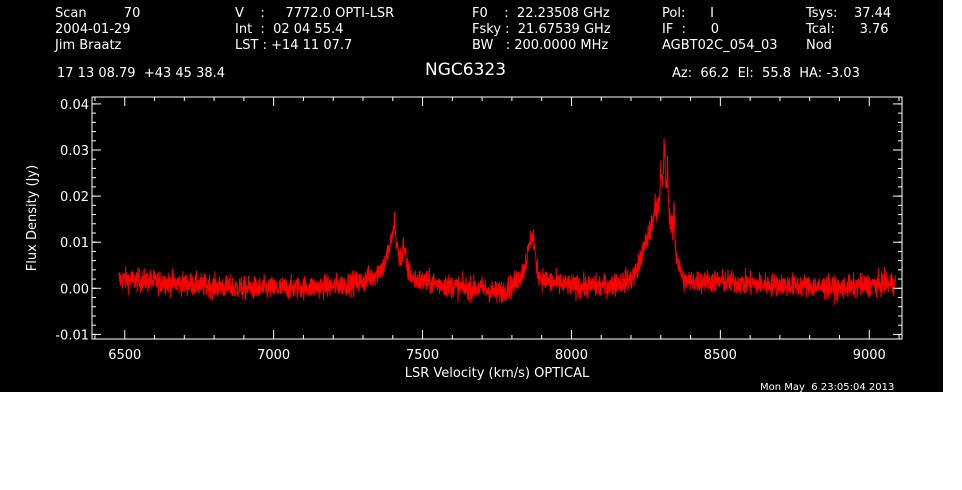 Image resolution: width=962 pixels, height=490 pixels. What do you see at coordinates (88, 45) in the screenshot?
I see `observer-label: Jim Braatz` at bounding box center [88, 45].